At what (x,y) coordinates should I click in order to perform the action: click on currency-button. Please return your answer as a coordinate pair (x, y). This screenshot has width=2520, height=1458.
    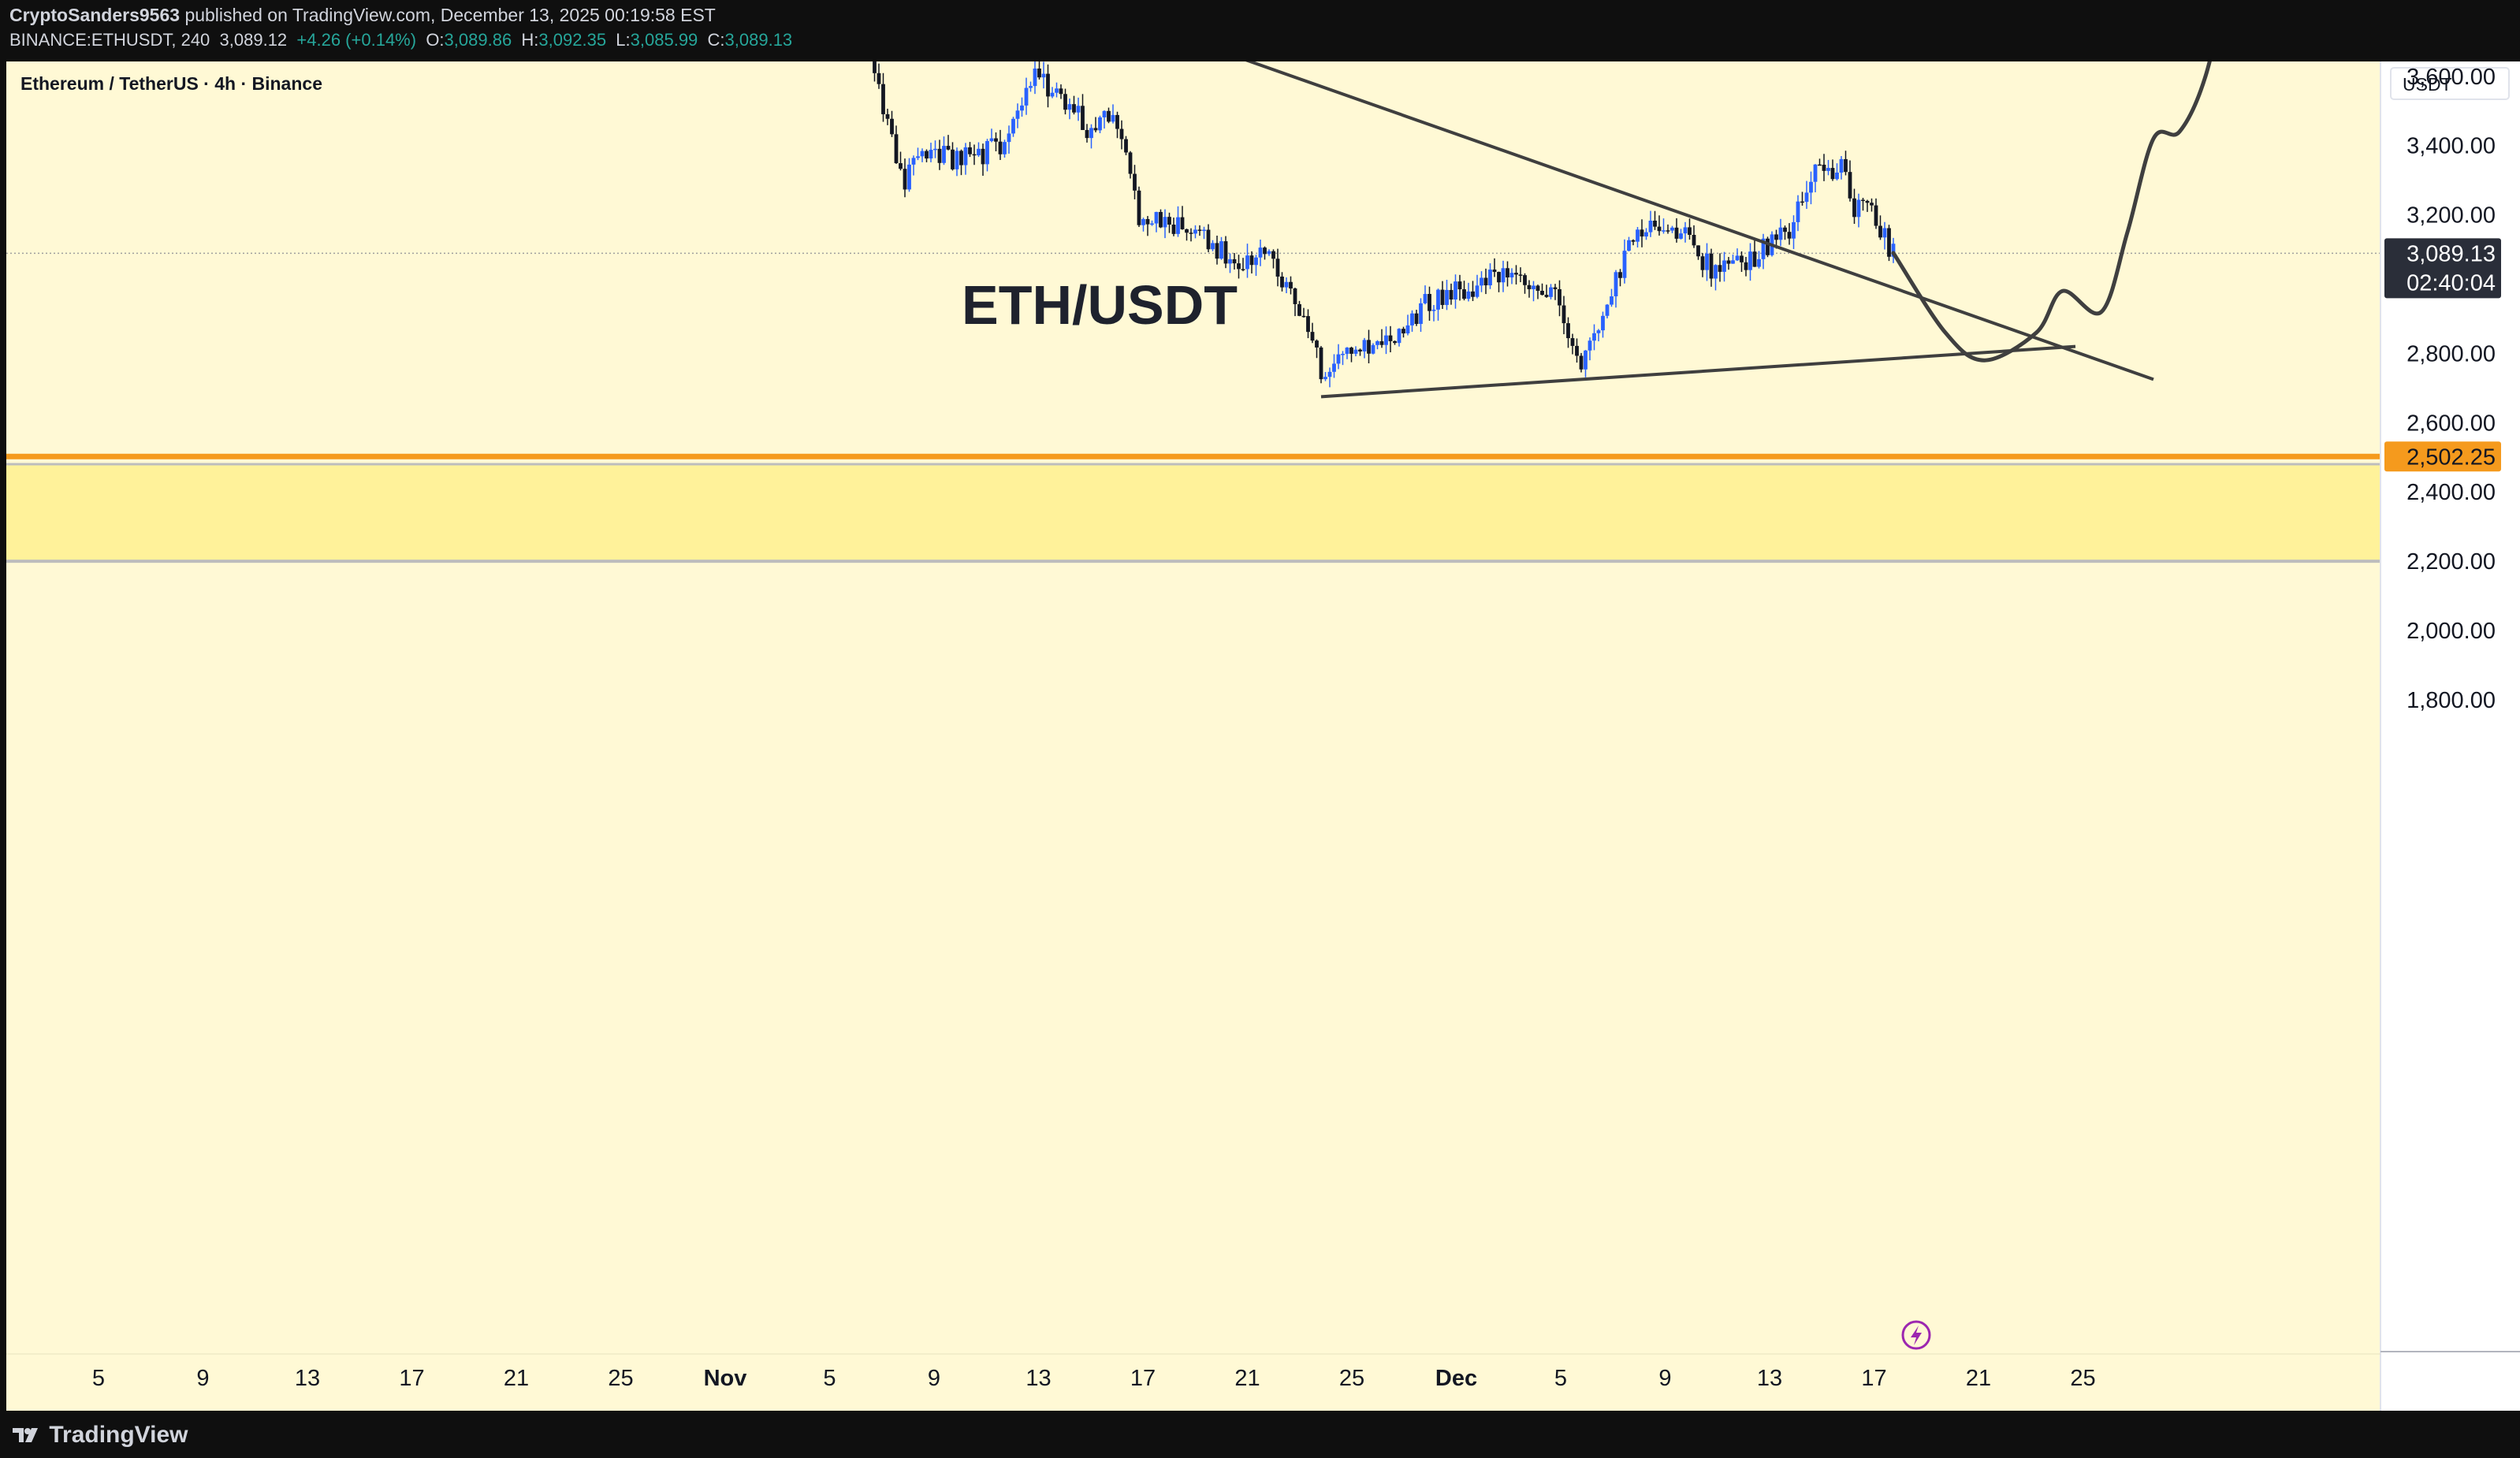
    Looking at the image, I should click on (2450, 83).